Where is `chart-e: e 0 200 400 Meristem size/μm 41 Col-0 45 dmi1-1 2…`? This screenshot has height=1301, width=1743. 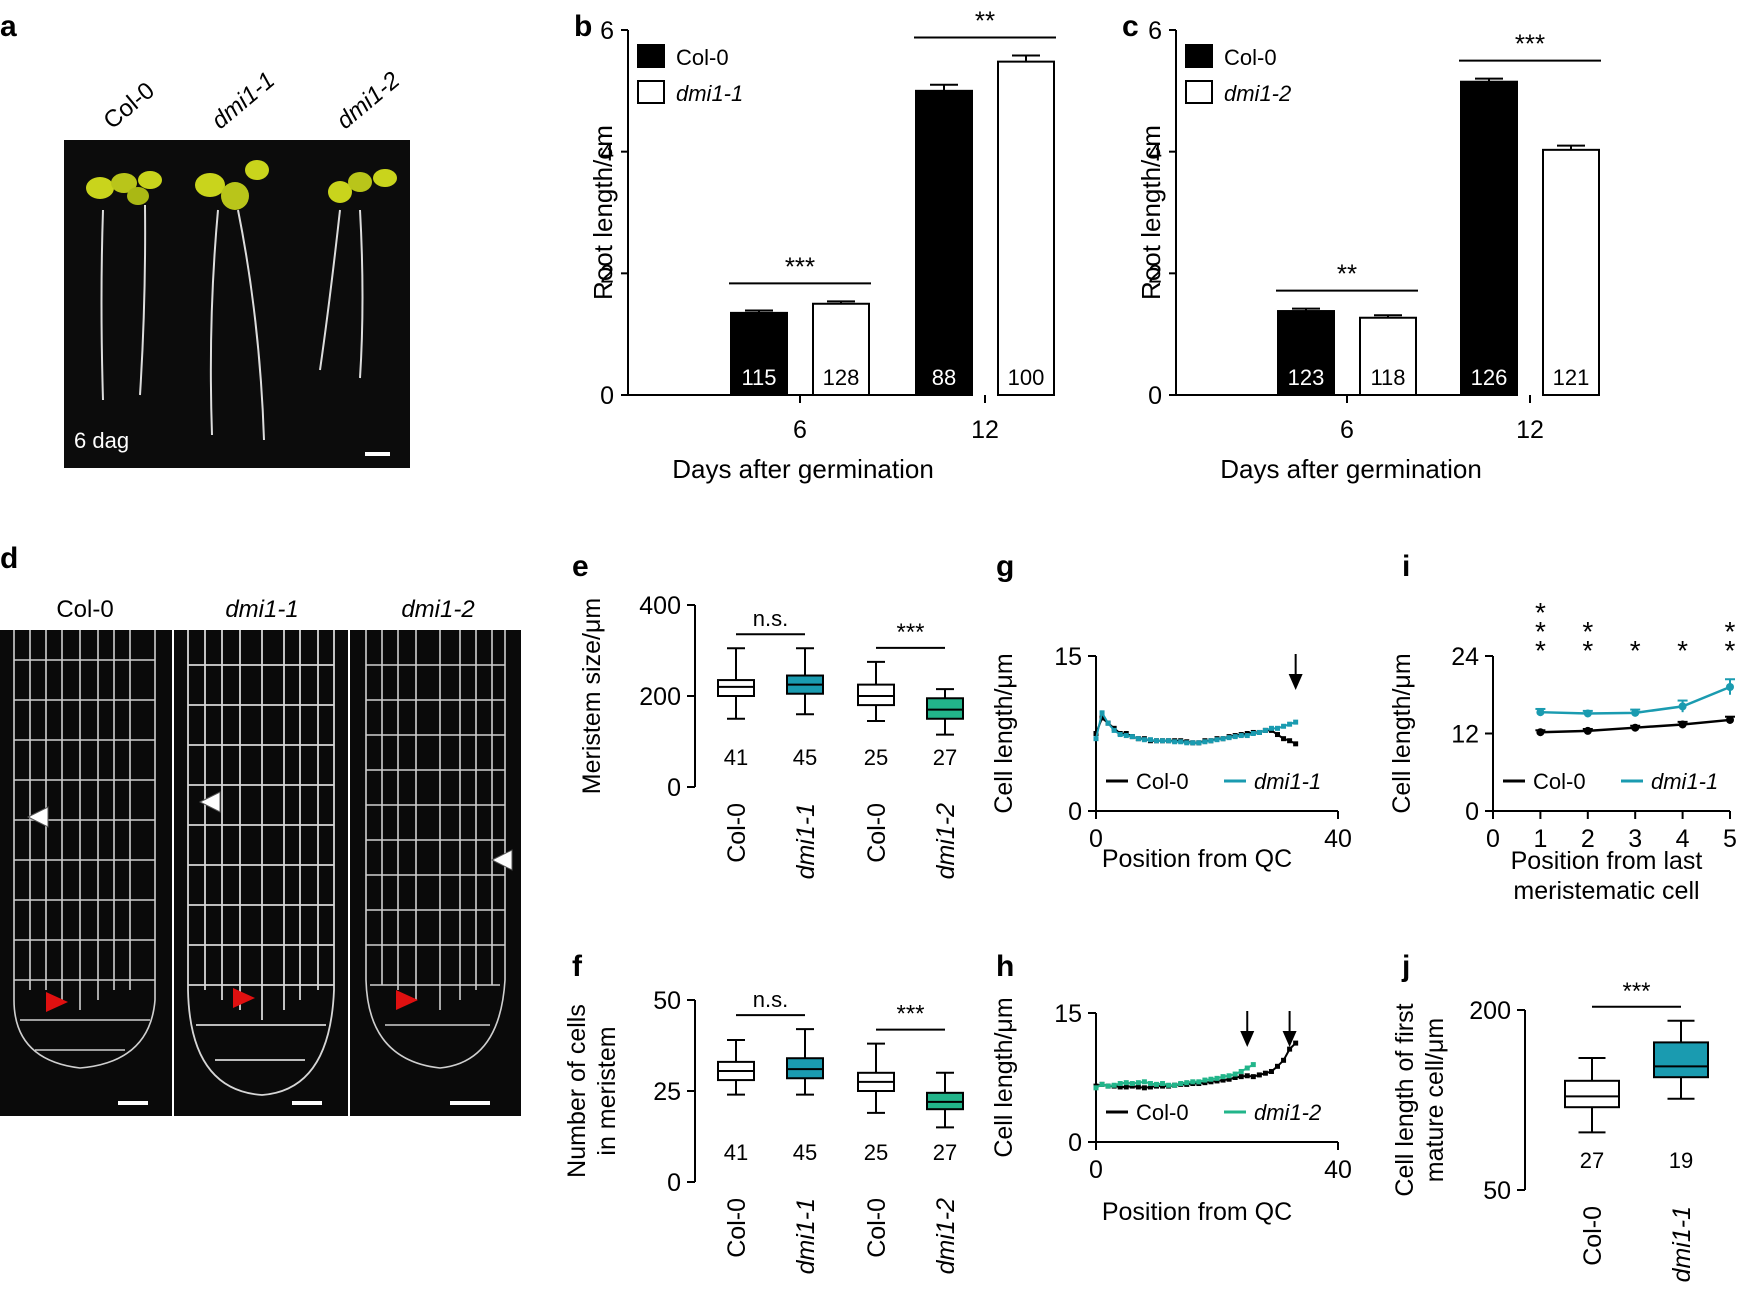
chart-e: e 0 200 400 Meristem size/μm 41 Col-0 45 dmi1-1 2… is located at coordinates (768, 714).